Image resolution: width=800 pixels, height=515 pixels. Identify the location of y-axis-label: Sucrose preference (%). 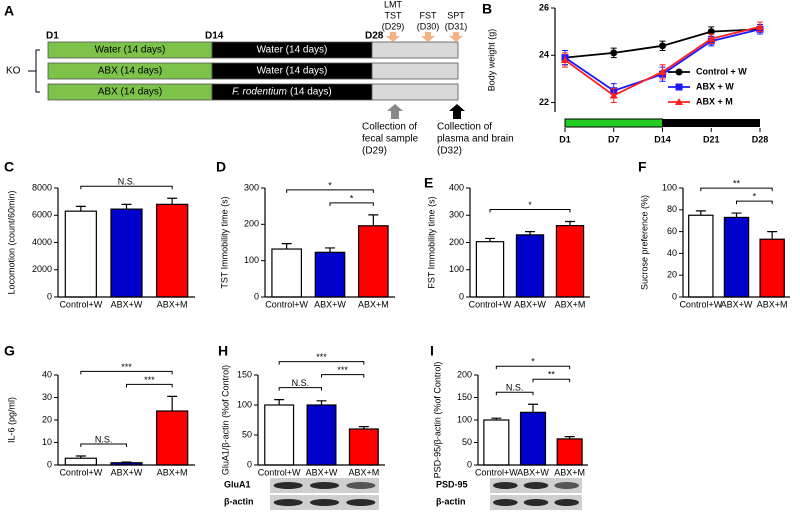
(644, 242).